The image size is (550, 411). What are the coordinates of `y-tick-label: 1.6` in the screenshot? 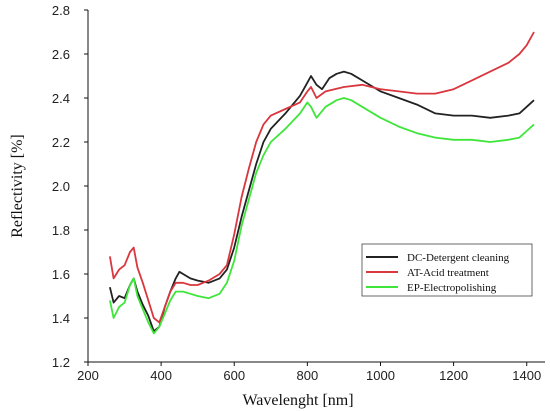 It's located at (61, 274).